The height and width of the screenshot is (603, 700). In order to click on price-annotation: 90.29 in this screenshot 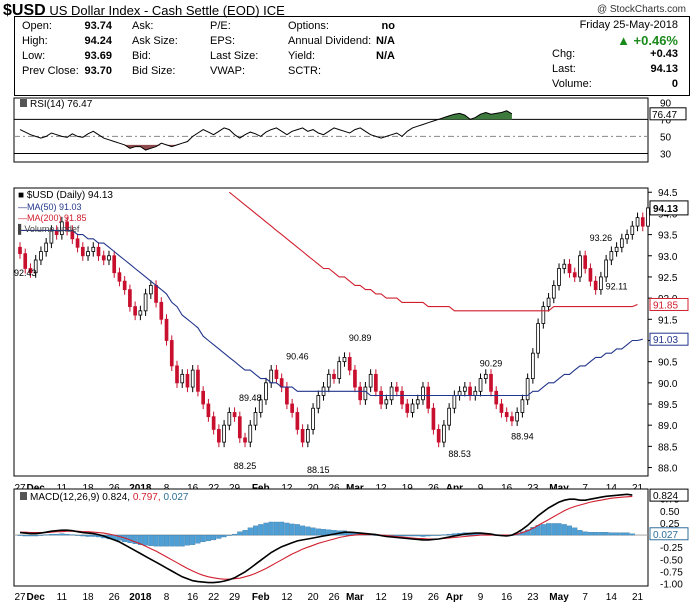, I will do `click(491, 364)`.